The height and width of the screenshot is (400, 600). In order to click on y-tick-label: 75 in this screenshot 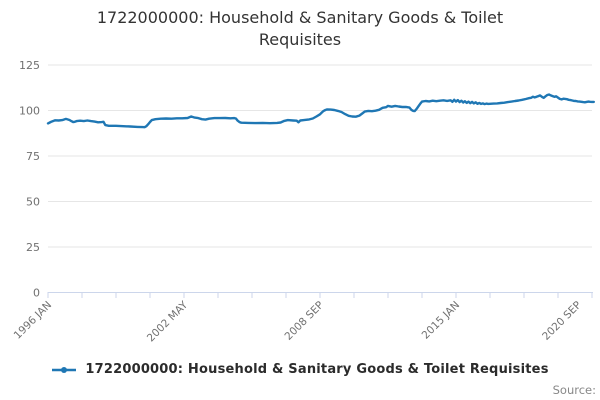, I will do `click(33, 156)`.